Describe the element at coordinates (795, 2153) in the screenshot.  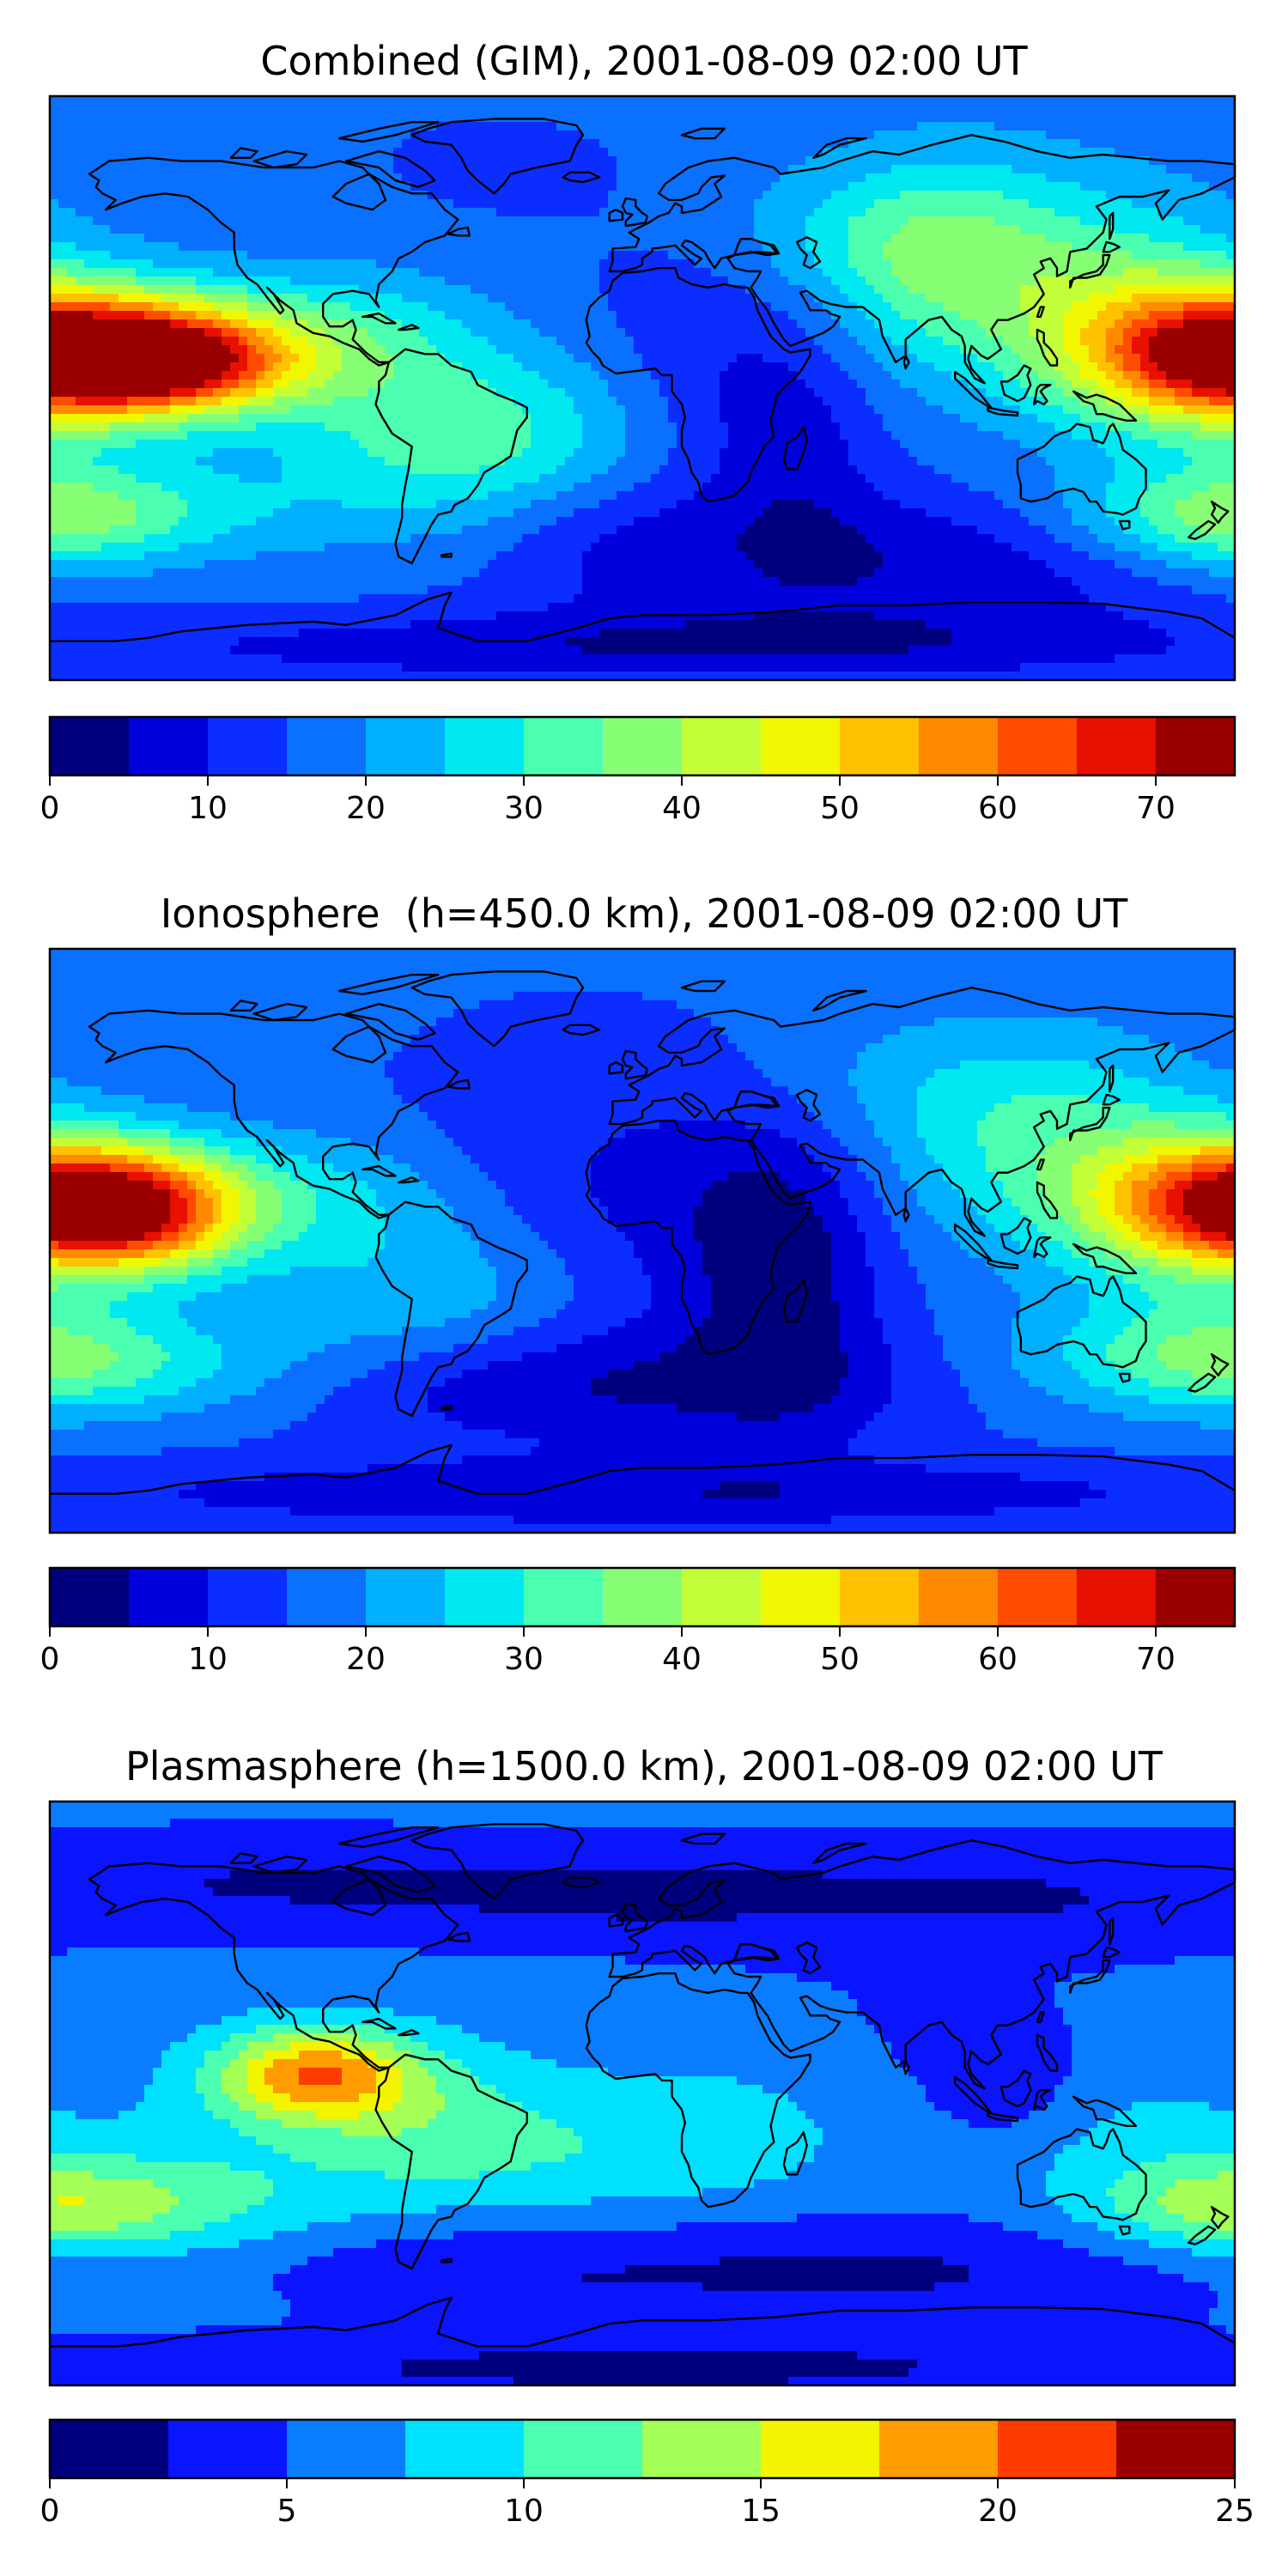
I see `coast-madagascar` at that location.